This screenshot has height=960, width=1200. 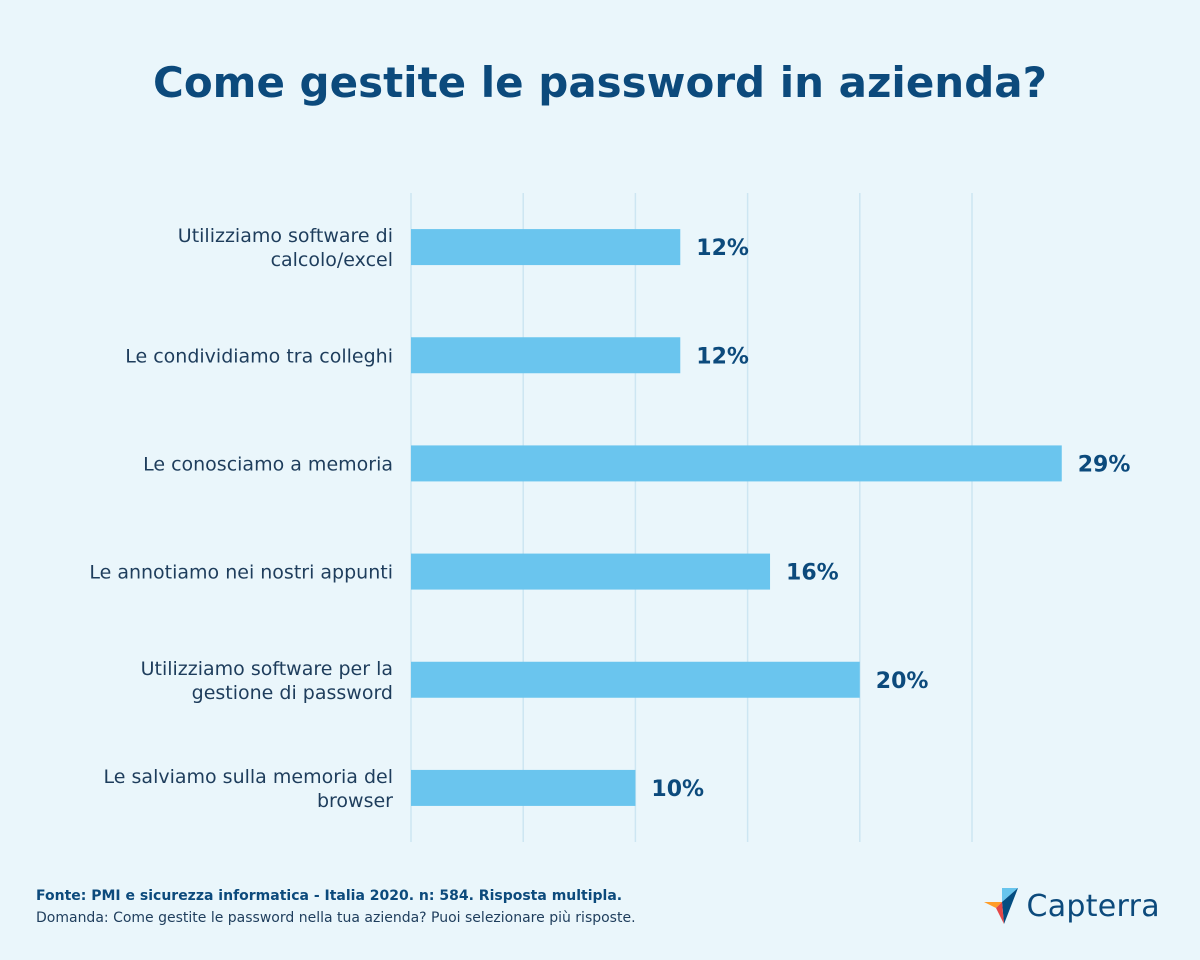 I want to click on capterra-brand: Capterra, so click(x=1071, y=906).